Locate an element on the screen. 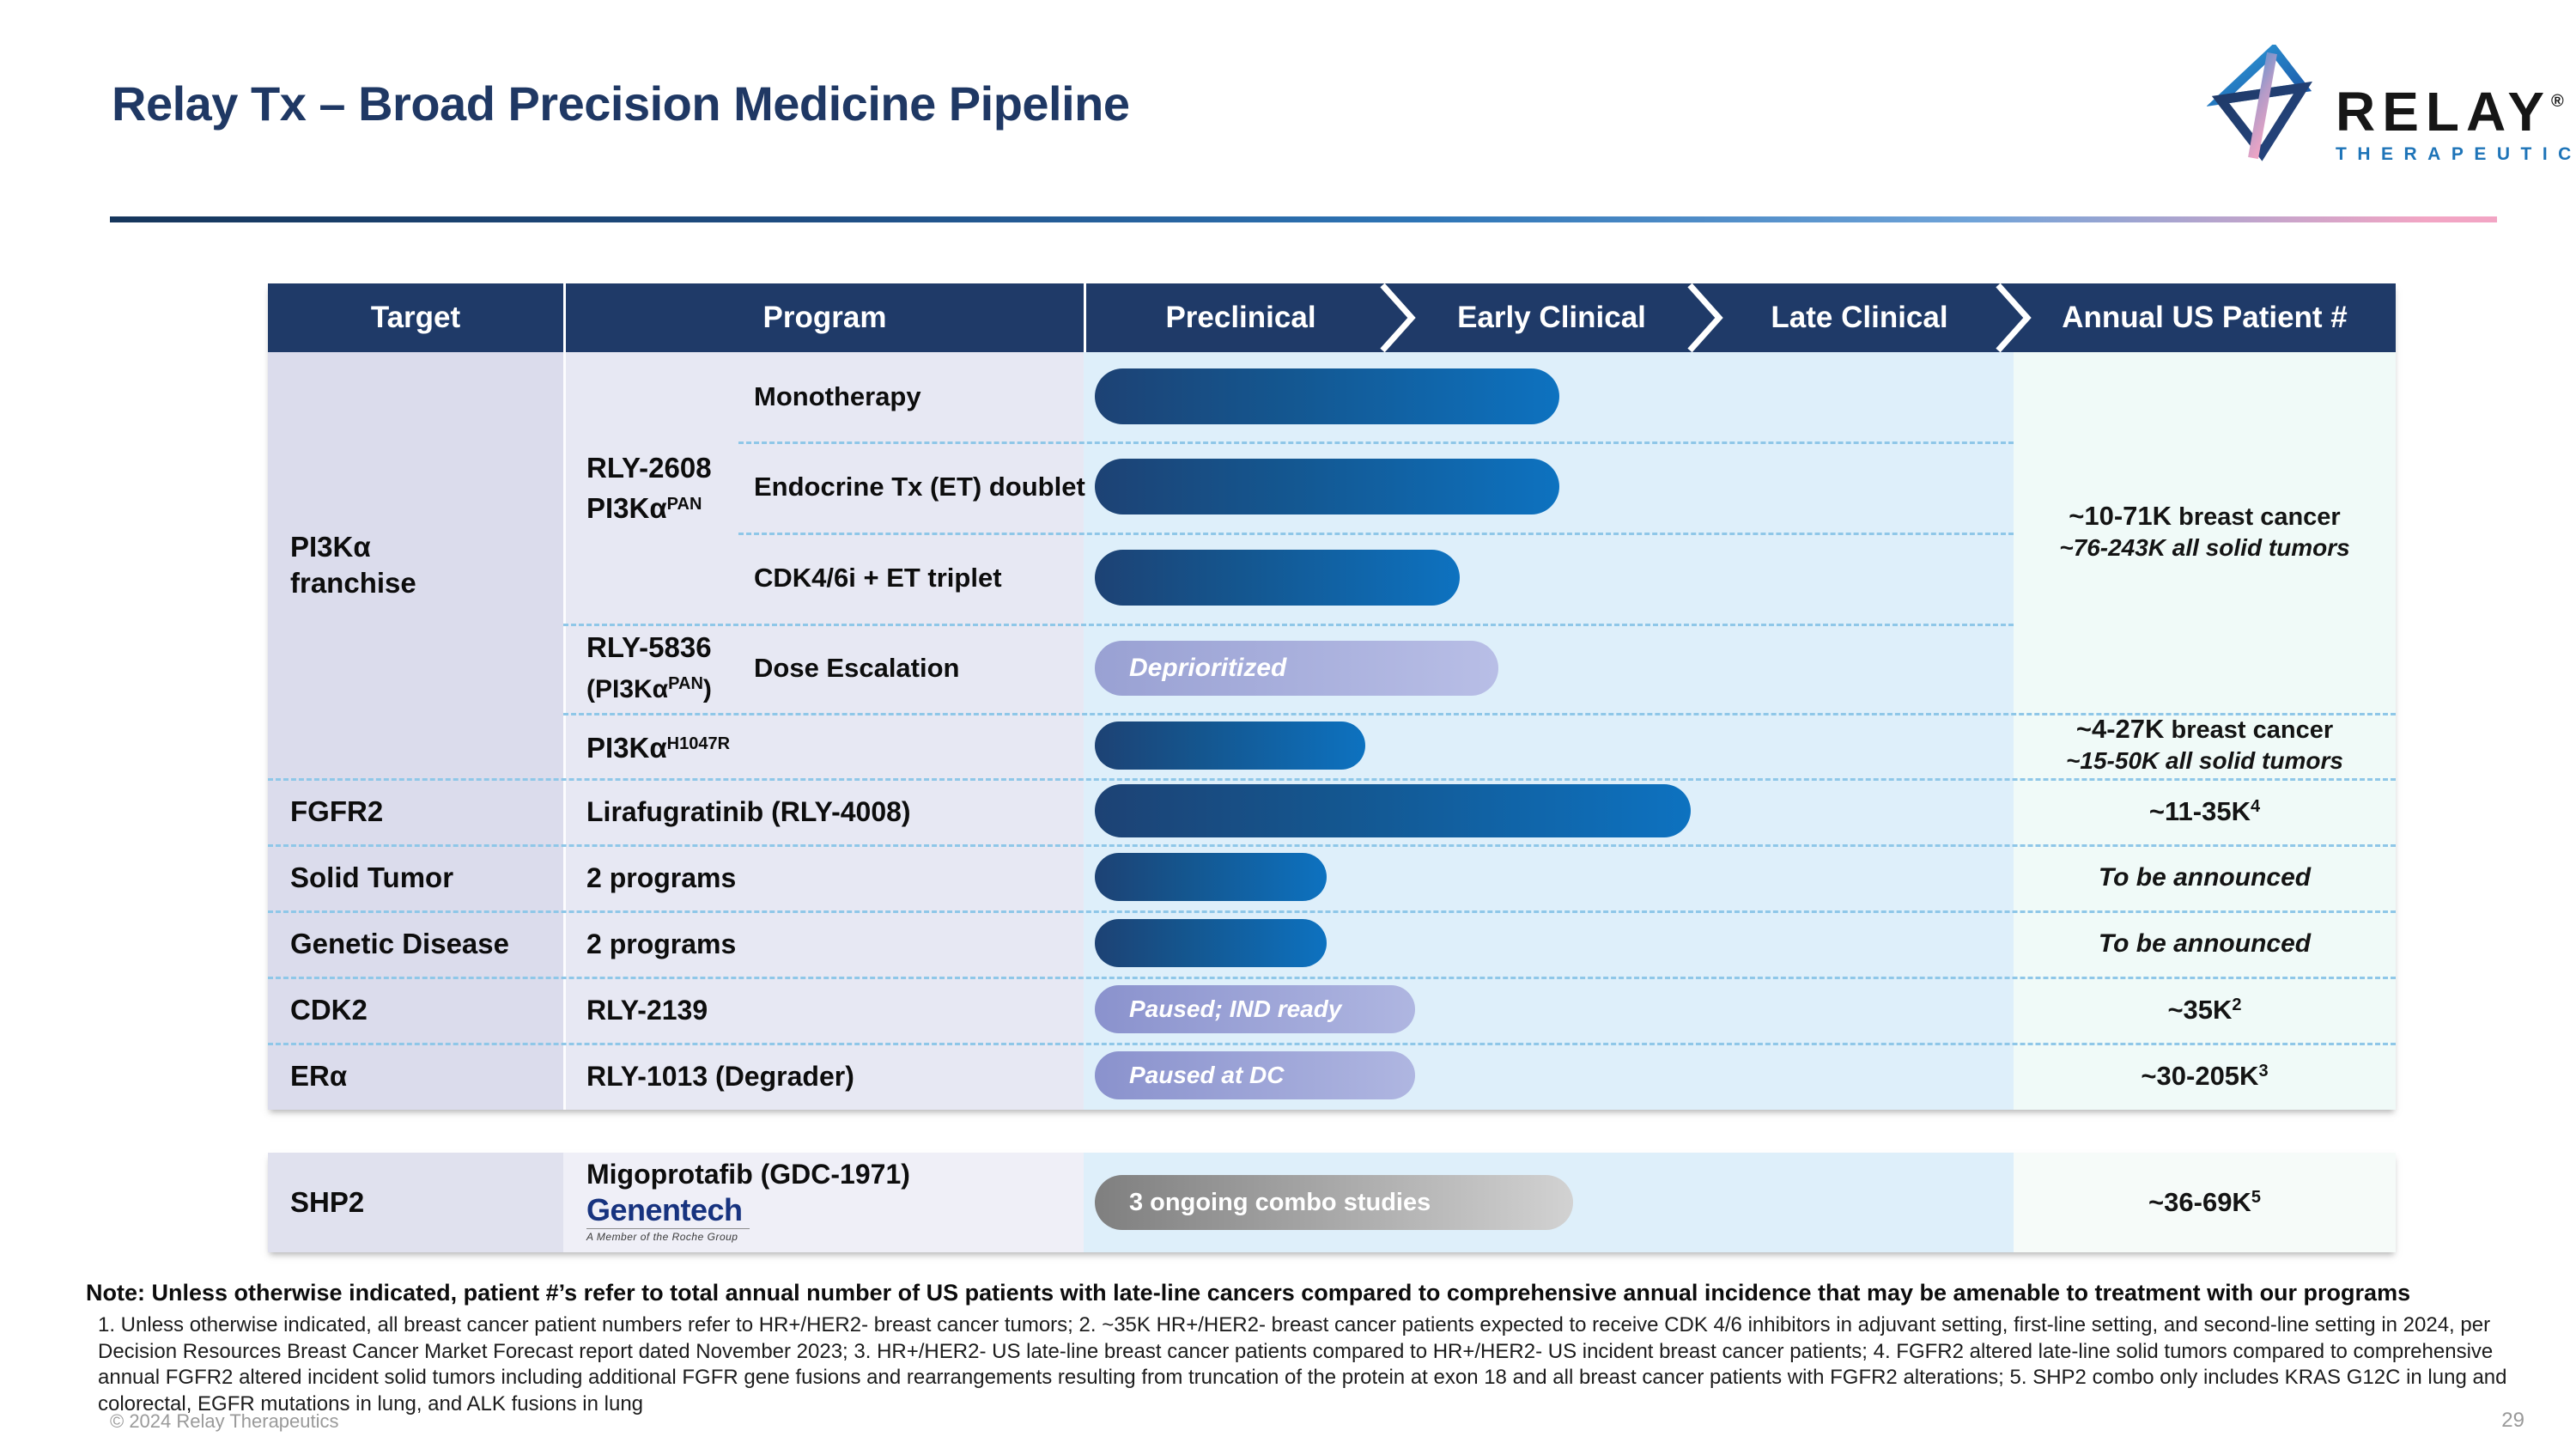  col-header-late-clinical: Late Clinical is located at coordinates (1859, 317).